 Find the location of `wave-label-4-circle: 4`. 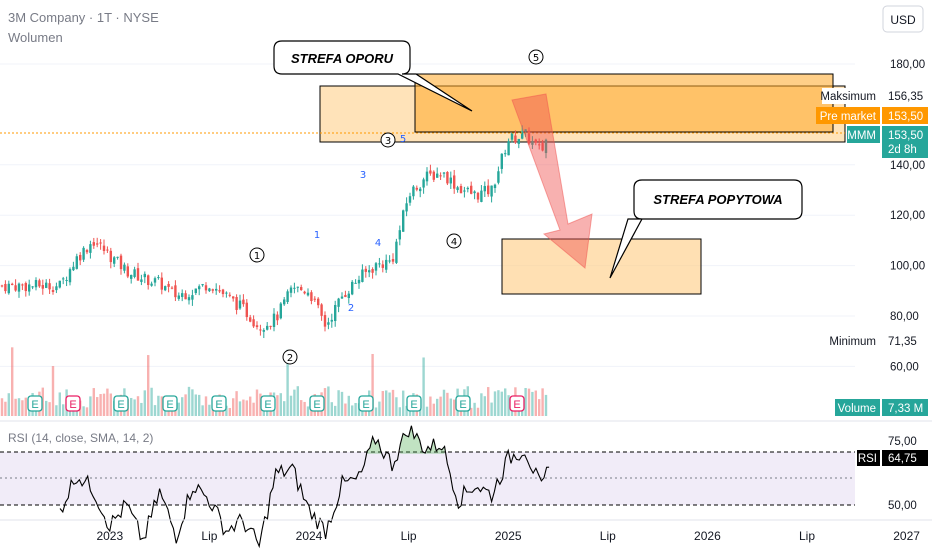

wave-label-4-circle: 4 is located at coordinates (454, 241).